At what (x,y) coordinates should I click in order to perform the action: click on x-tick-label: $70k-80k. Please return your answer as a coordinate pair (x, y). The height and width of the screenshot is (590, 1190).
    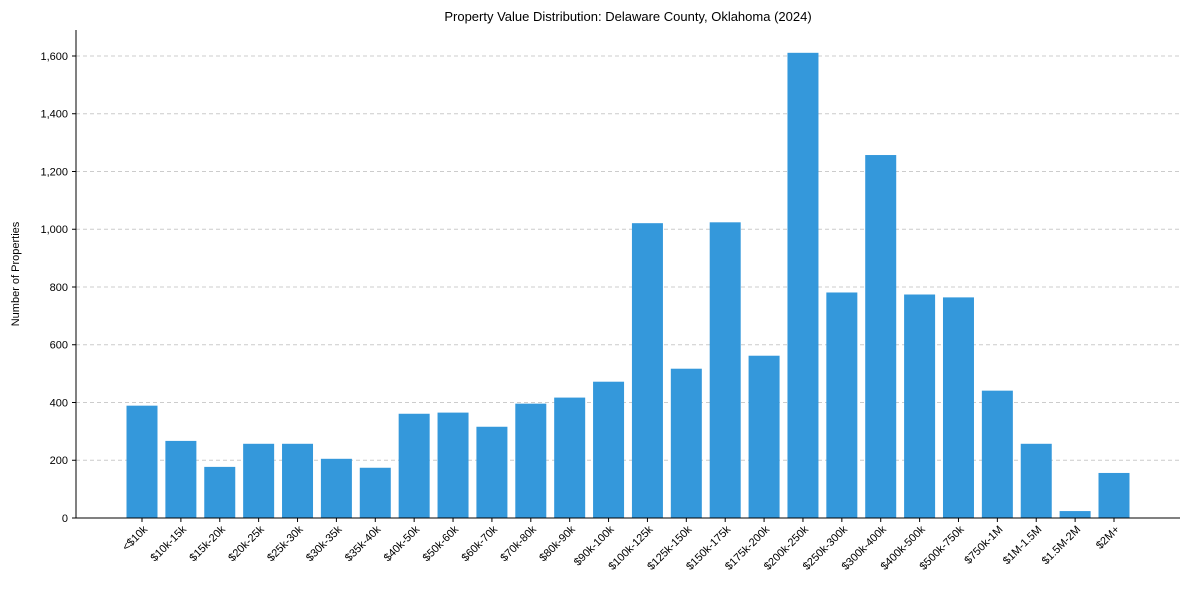
    Looking at the image, I should click on (518, 543).